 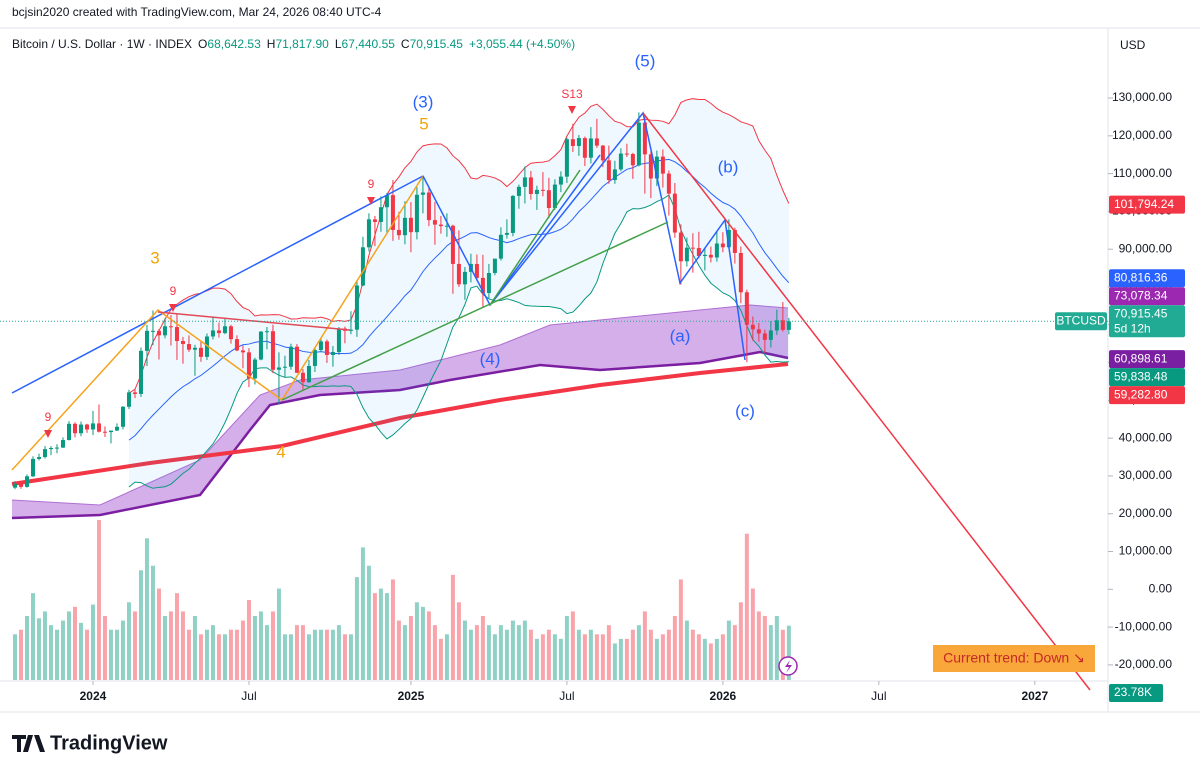 I want to click on y-tick-label: 40,000.00, so click(x=1146, y=437).